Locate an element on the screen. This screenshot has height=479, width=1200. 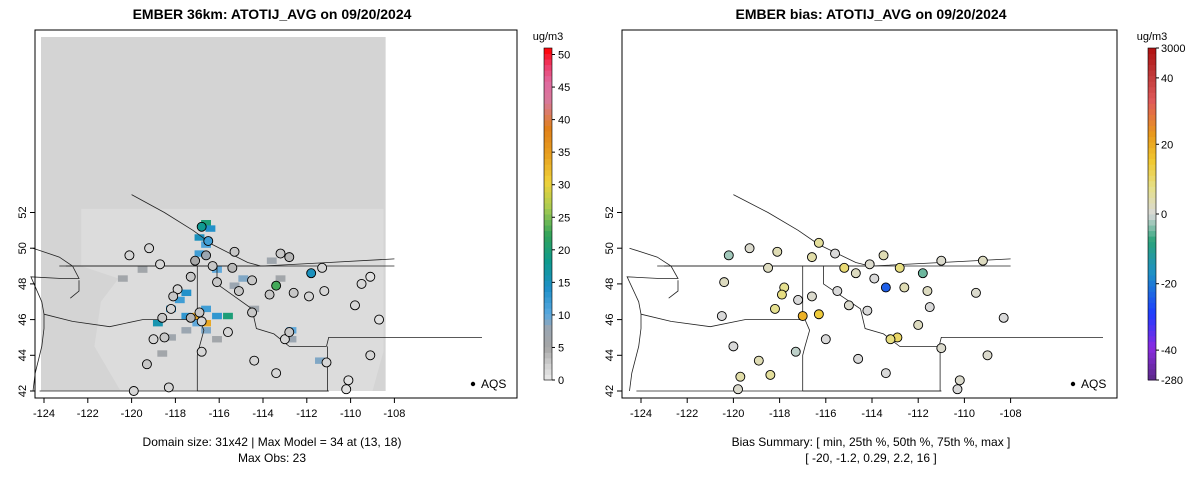
left-caption-line-2: Max Obs: 23 is located at coordinates (272, 458).